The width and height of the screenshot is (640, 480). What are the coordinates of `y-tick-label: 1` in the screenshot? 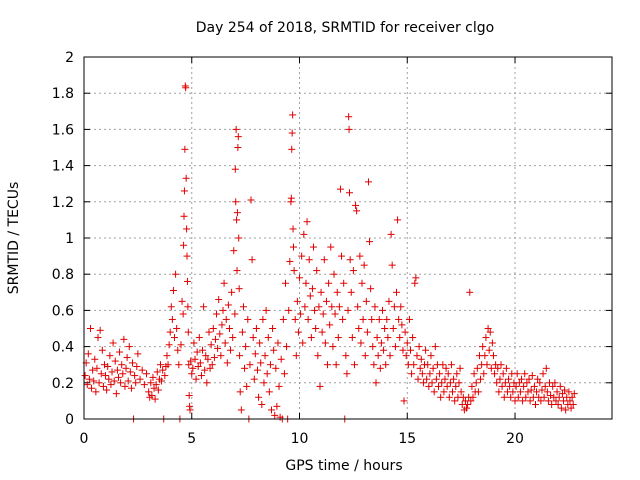 It's located at (69, 239).